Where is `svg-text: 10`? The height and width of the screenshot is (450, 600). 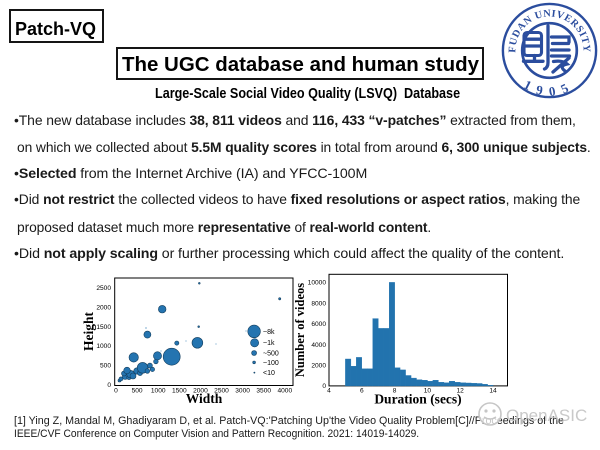
svg-text: 10 is located at coordinates (428, 391).